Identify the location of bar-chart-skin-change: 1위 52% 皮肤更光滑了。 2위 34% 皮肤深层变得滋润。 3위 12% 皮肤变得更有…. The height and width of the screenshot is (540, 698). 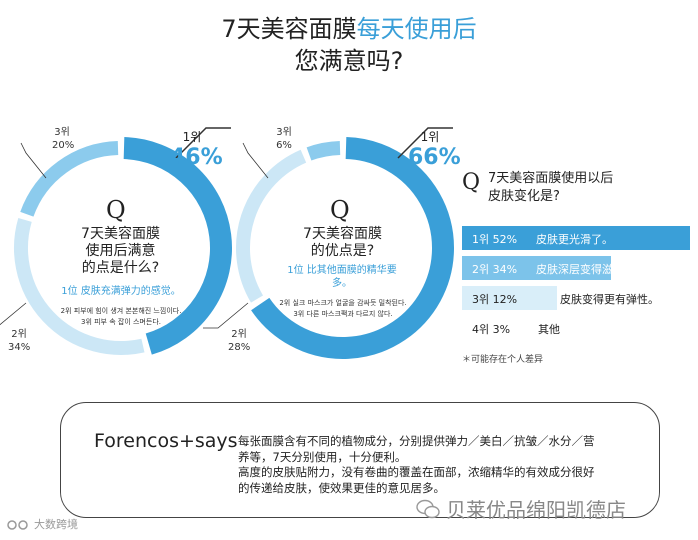
(577, 286).